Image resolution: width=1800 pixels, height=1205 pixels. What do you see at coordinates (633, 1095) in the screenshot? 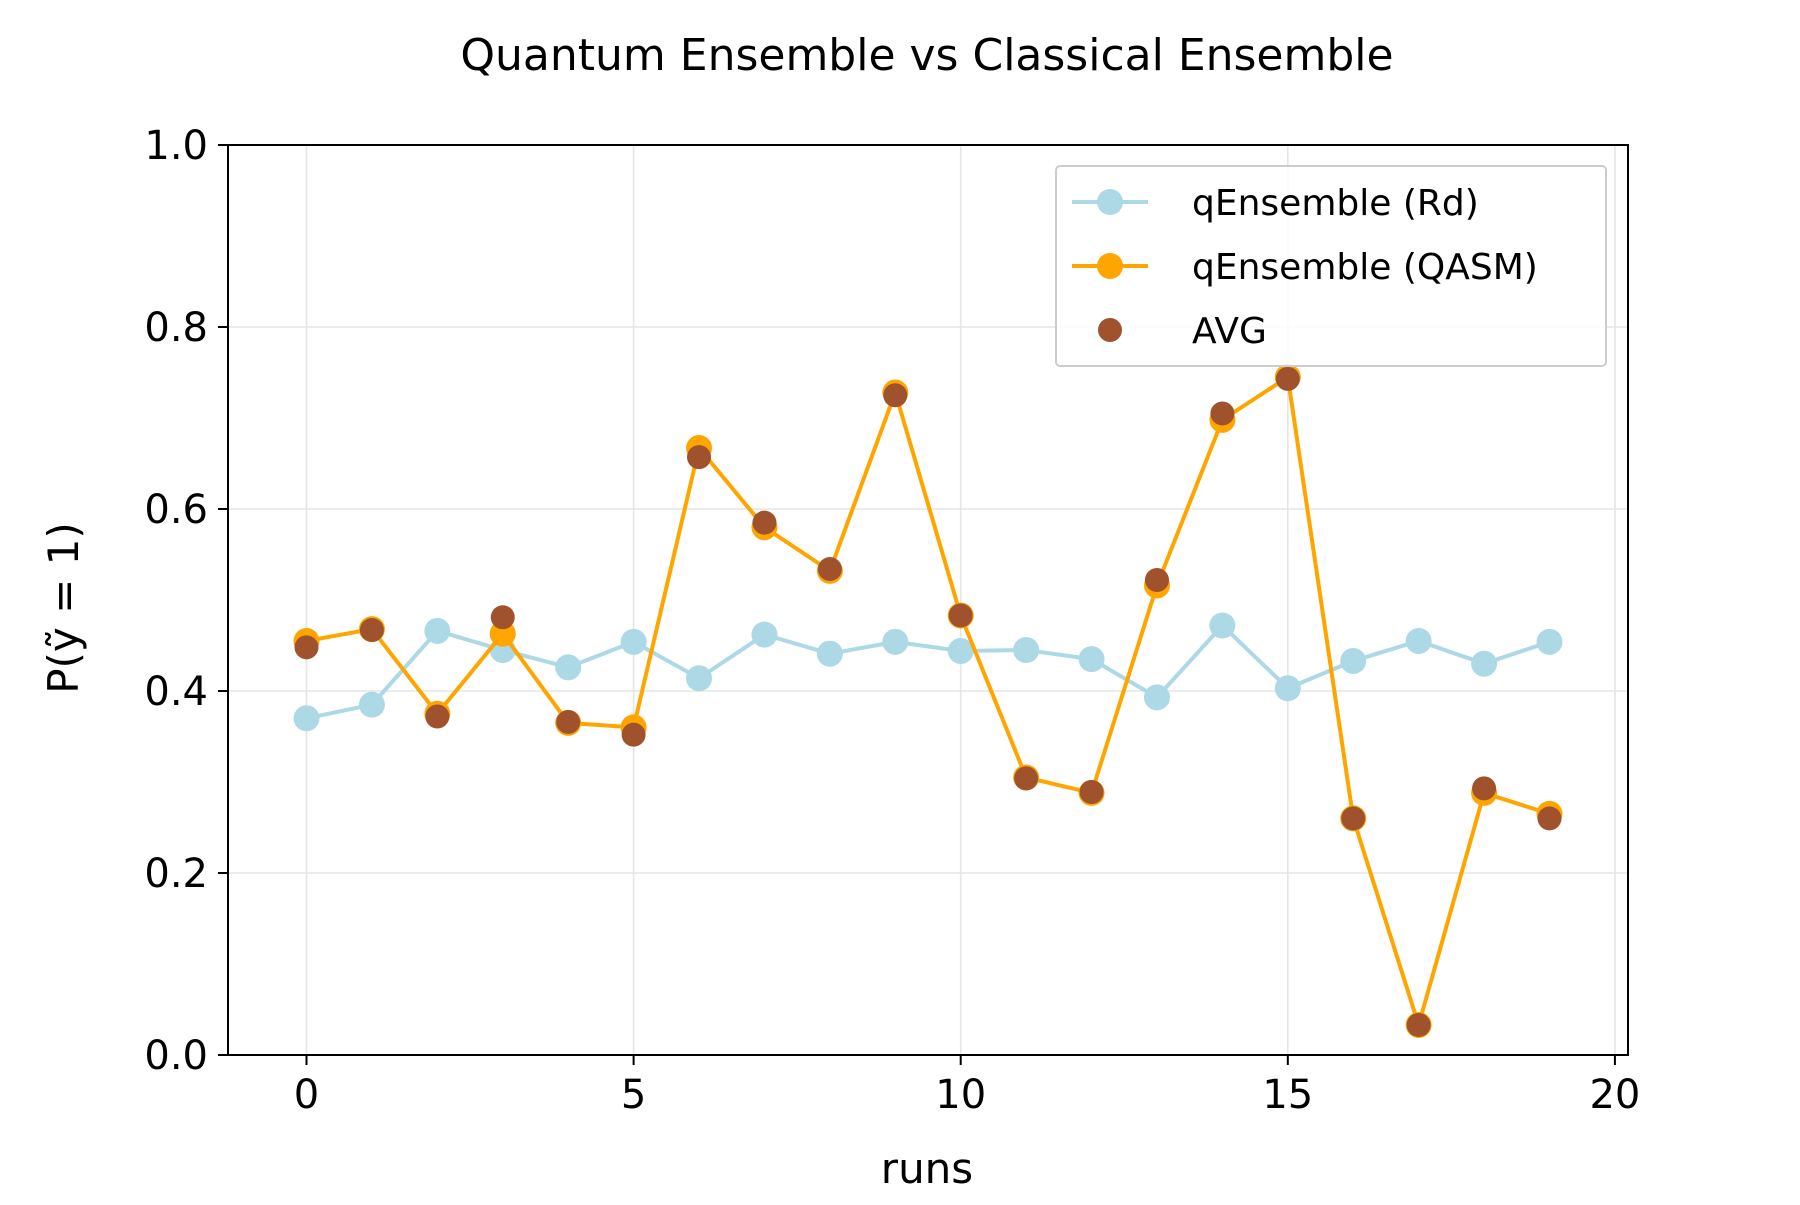
I see `x-tick-label: 5` at bounding box center [633, 1095].